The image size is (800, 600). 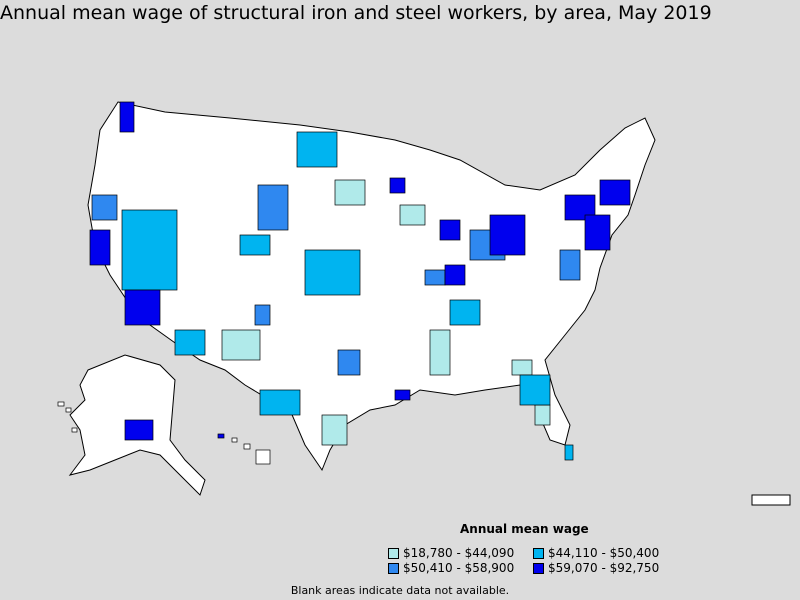 I want to click on legend-item-tier-2: $44,110 - $50,400, so click(x=596, y=553).